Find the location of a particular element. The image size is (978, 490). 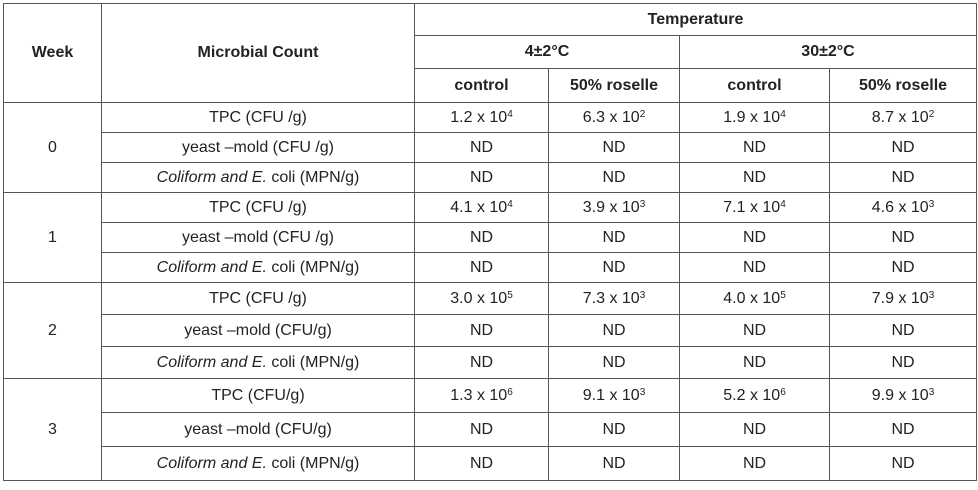

value-cell: 4.1 x 104 is located at coordinates (481, 207).